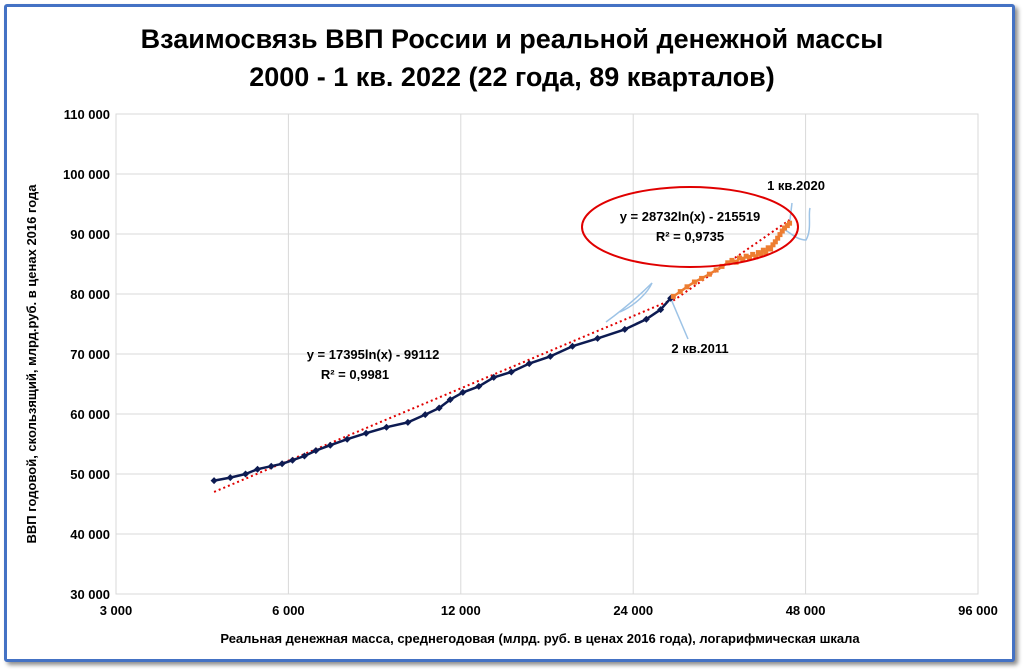  I want to click on annotation-1q2020: 1 кв.2020, so click(796, 185).